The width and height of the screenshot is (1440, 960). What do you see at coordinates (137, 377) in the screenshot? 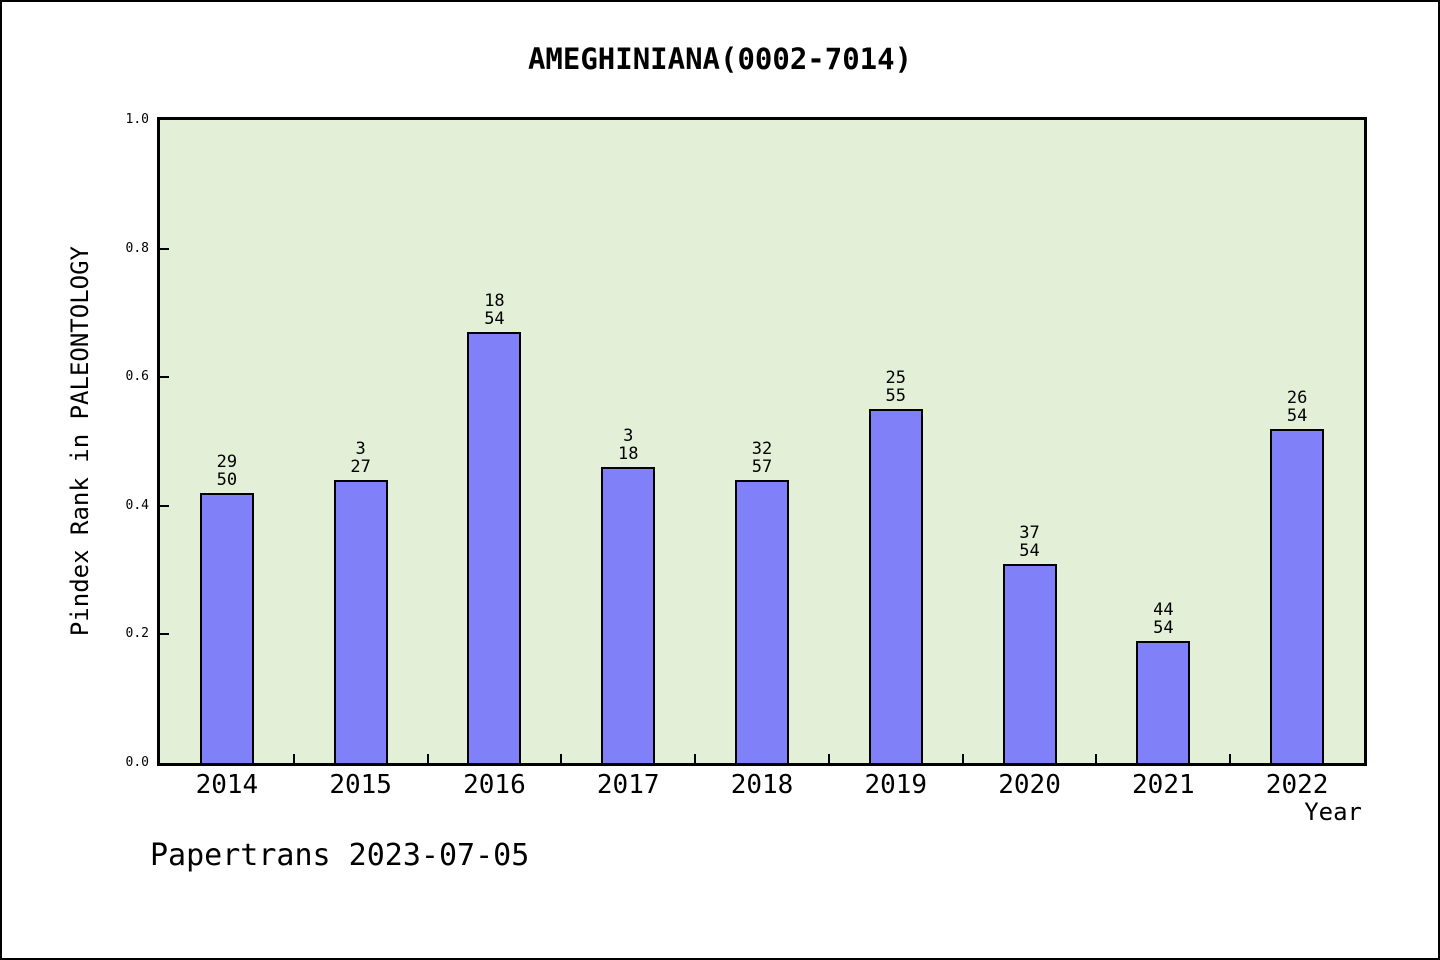
I see `y-tick-label: 0.6` at bounding box center [137, 377].